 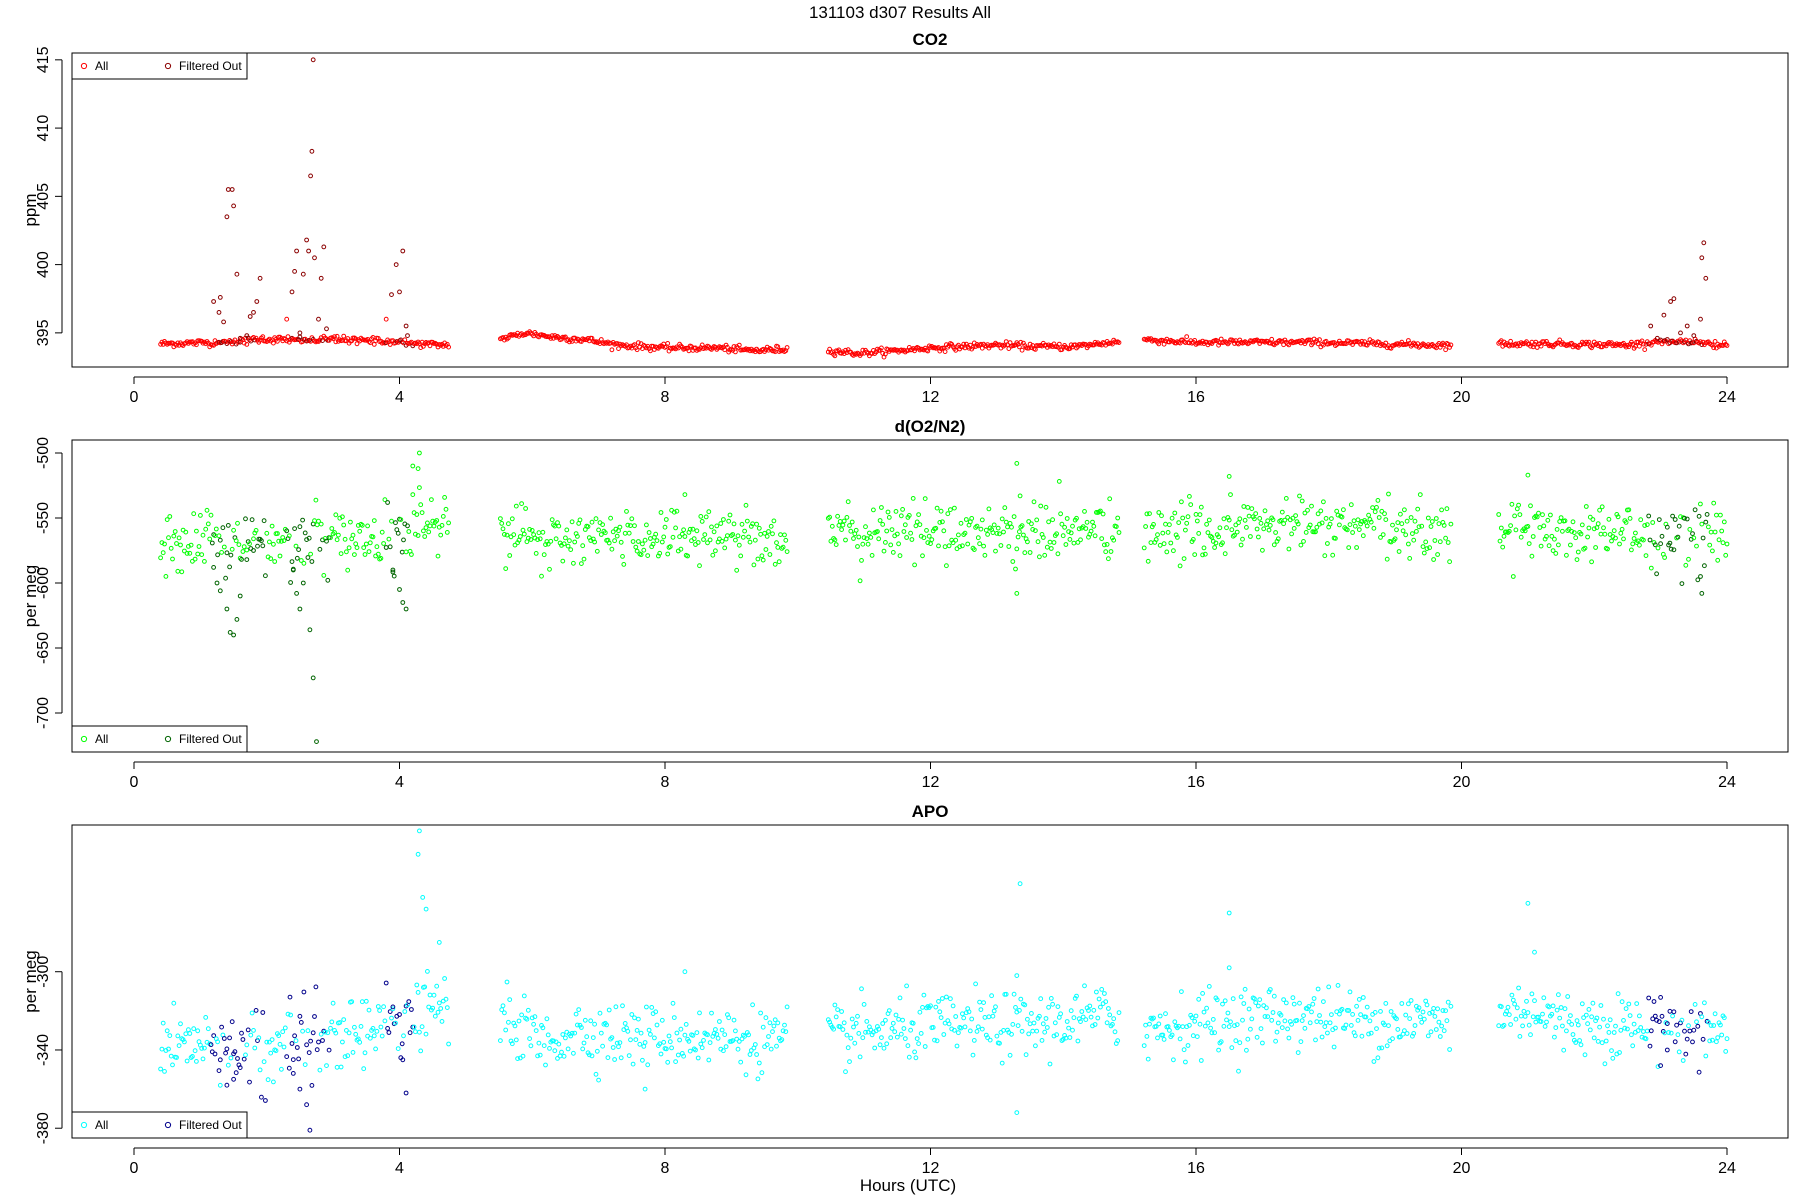 What do you see at coordinates (930, 39) in the screenshot?
I see `panel-title: CO2` at bounding box center [930, 39].